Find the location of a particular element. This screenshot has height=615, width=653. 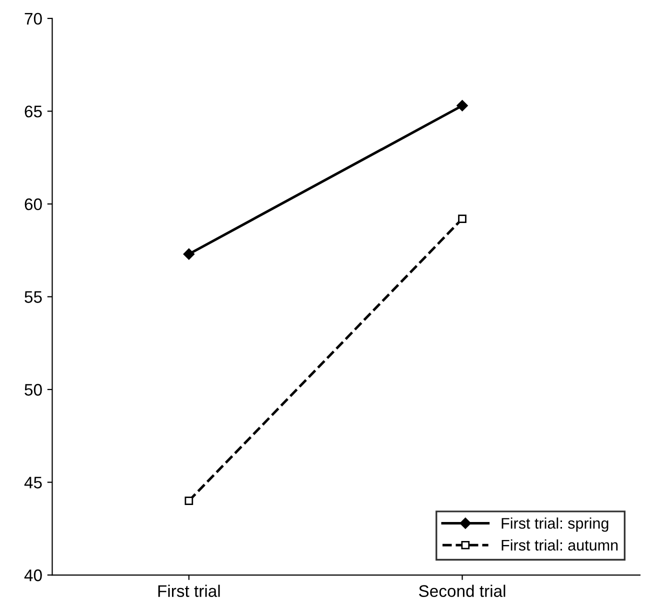

legend-label: First trial: spring is located at coordinates (555, 525).